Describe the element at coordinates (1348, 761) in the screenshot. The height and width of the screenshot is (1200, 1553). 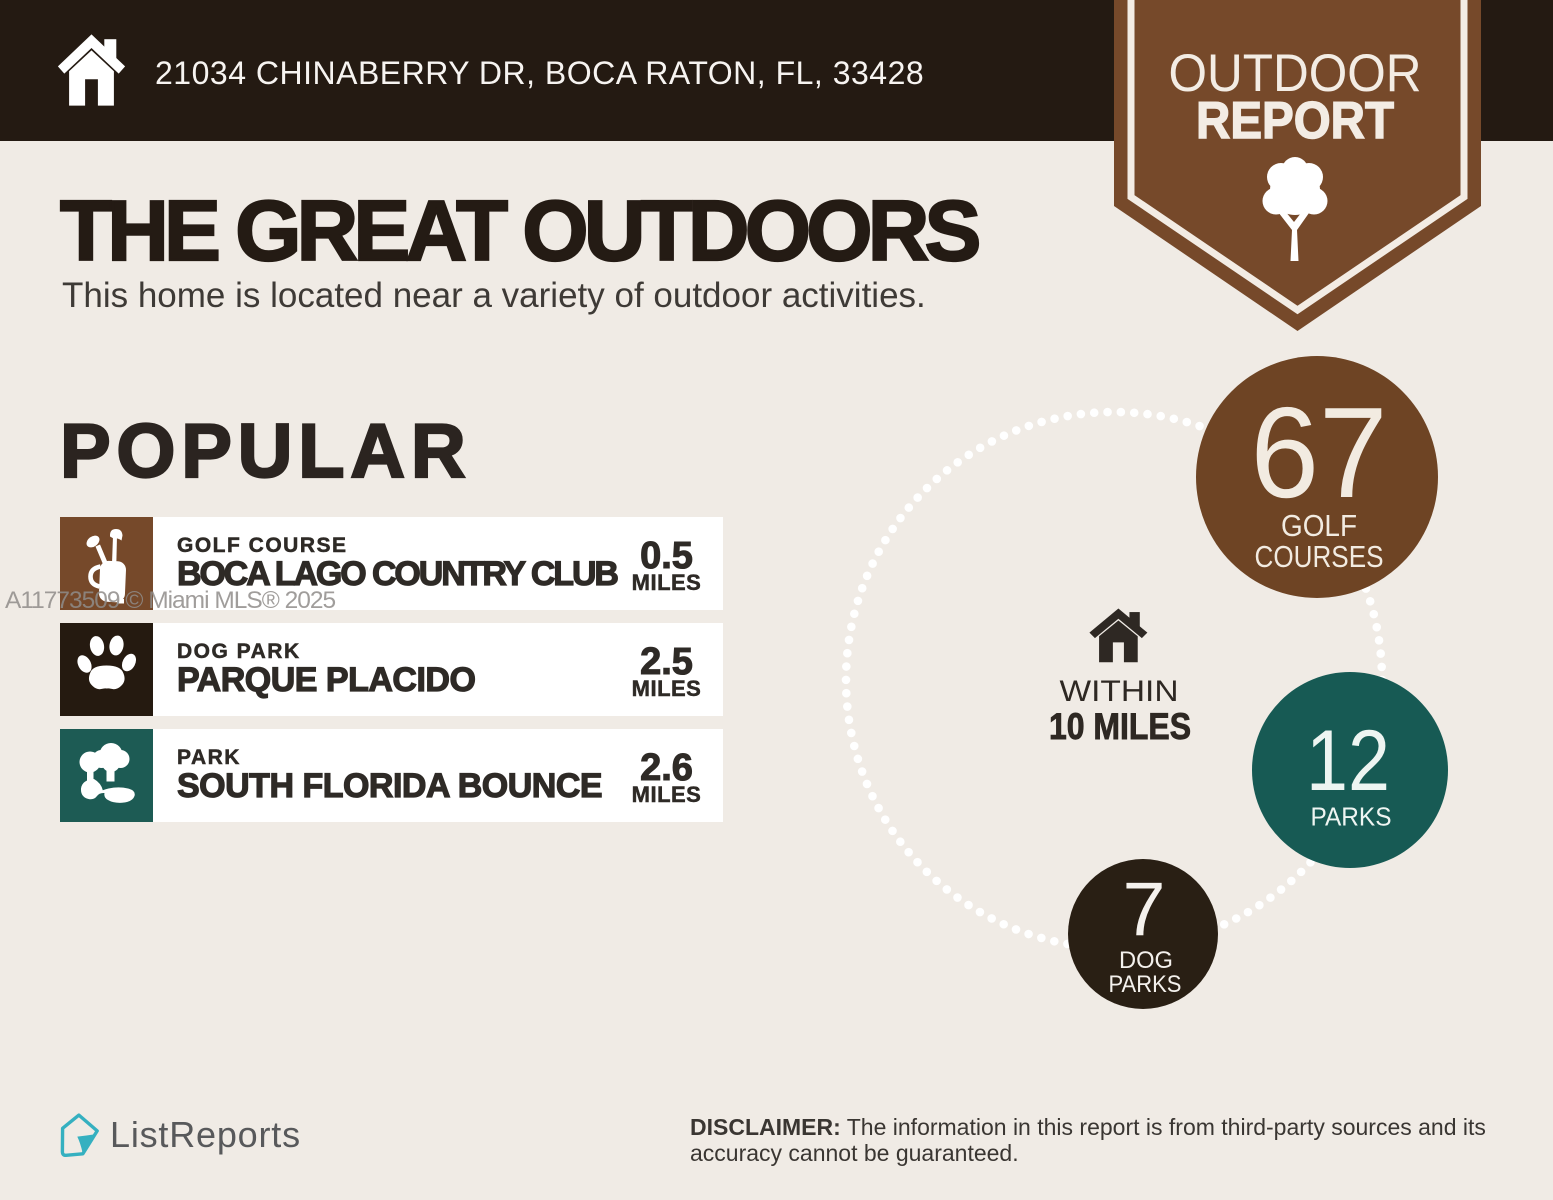
I see `svg-text: 12` at that location.